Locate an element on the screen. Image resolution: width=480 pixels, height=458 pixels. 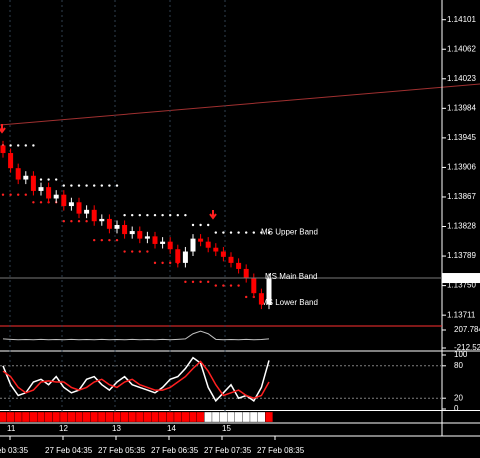
time-label: 27 Feb 05:35 is located at coordinates (122, 450).